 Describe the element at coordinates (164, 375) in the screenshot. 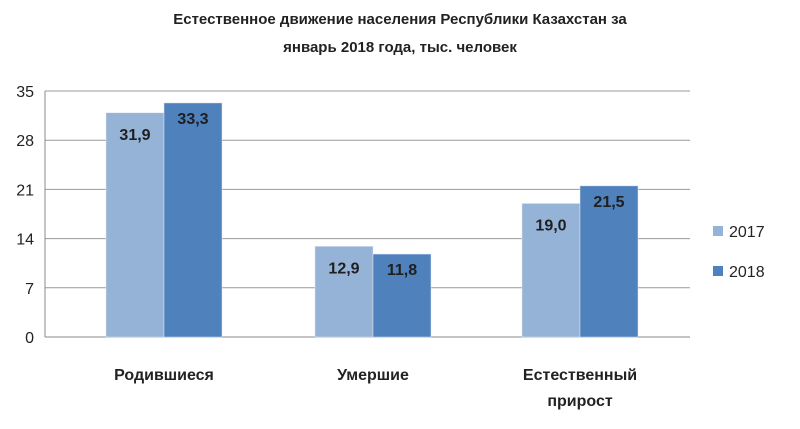

I see `x-tick-label: Родившиеся` at that location.